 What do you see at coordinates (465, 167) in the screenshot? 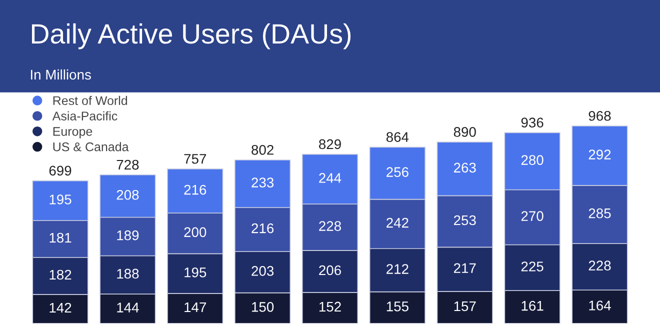
I see `data-label: 263` at bounding box center [465, 167].